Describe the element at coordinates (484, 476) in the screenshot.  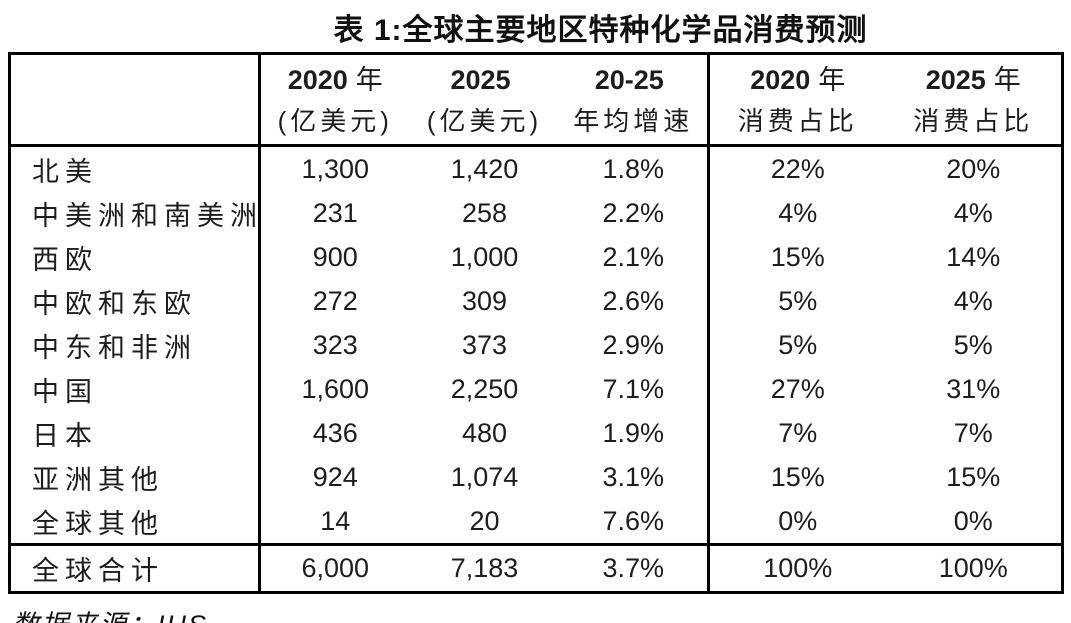
I see `usd-2025: 1,074` at that location.